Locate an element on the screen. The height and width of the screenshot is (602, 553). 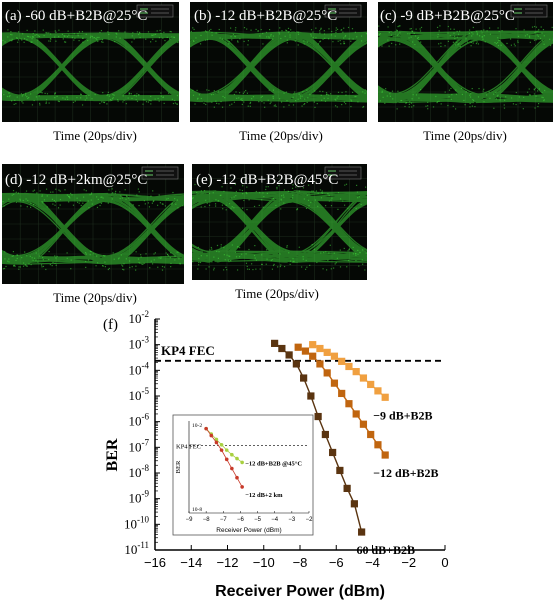
y-tick-label: 10⁻¹¹ is located at coordinates (136, 548).